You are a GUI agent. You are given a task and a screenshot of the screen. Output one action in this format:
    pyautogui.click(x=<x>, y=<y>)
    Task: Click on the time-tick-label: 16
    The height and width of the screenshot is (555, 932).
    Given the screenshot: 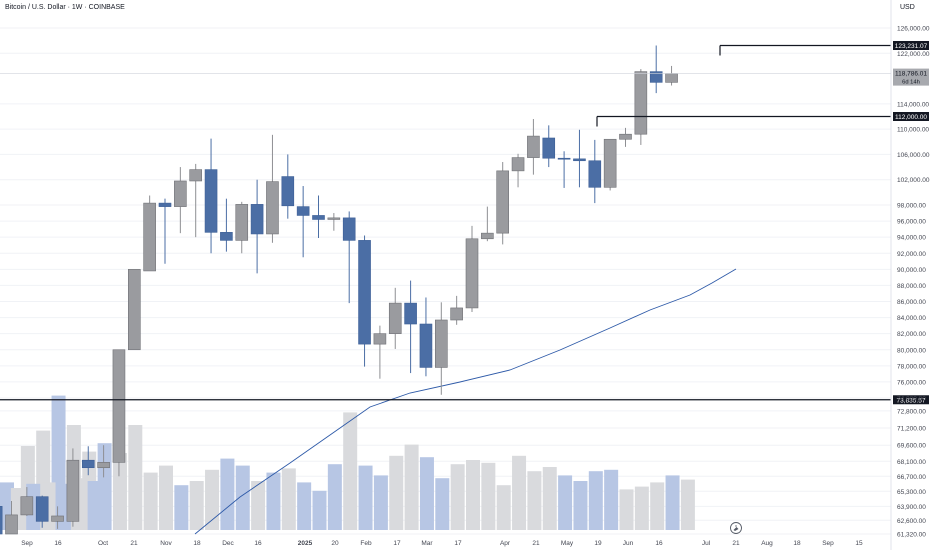 What is the action you would take?
    pyautogui.click(x=58, y=543)
    